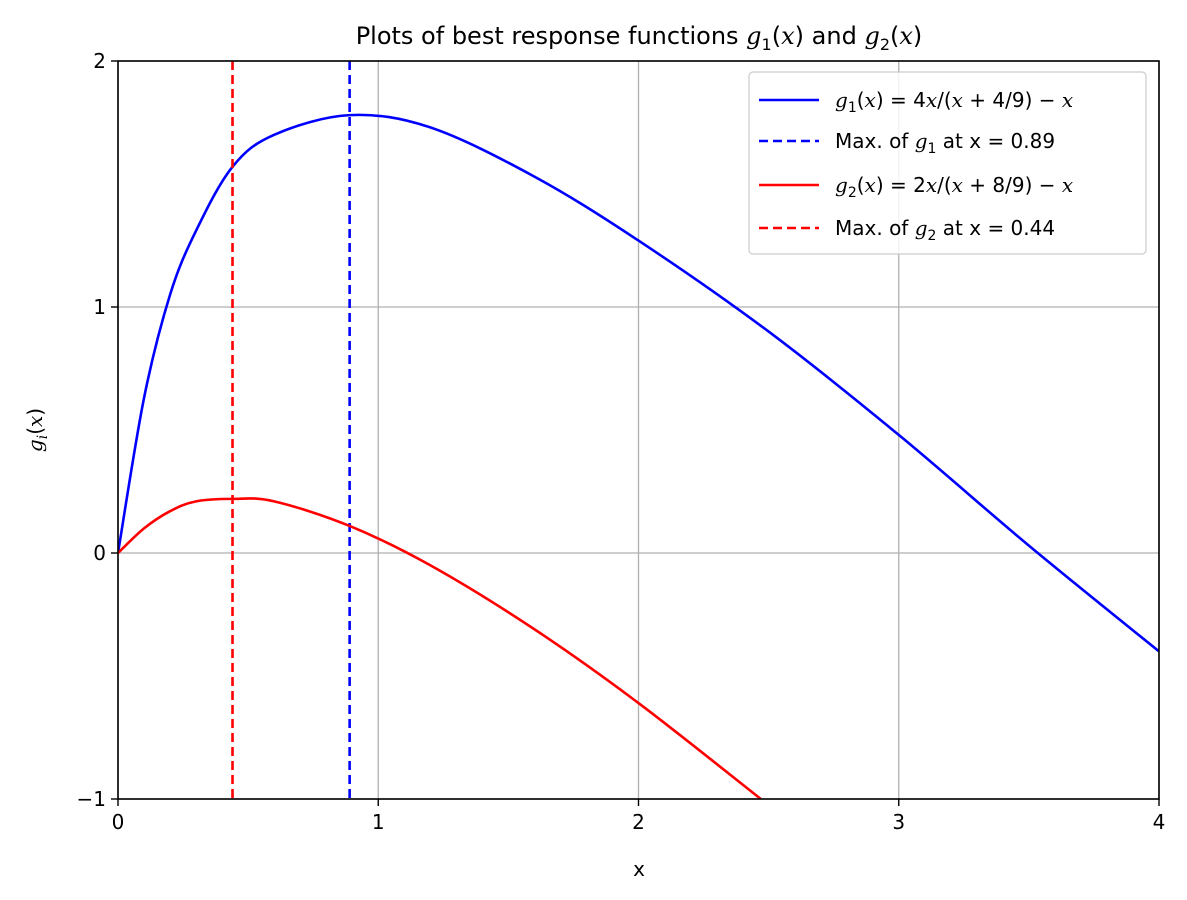 The width and height of the screenshot is (1187, 900). I want to click on y-tick-label: 0, so click(99, 553).